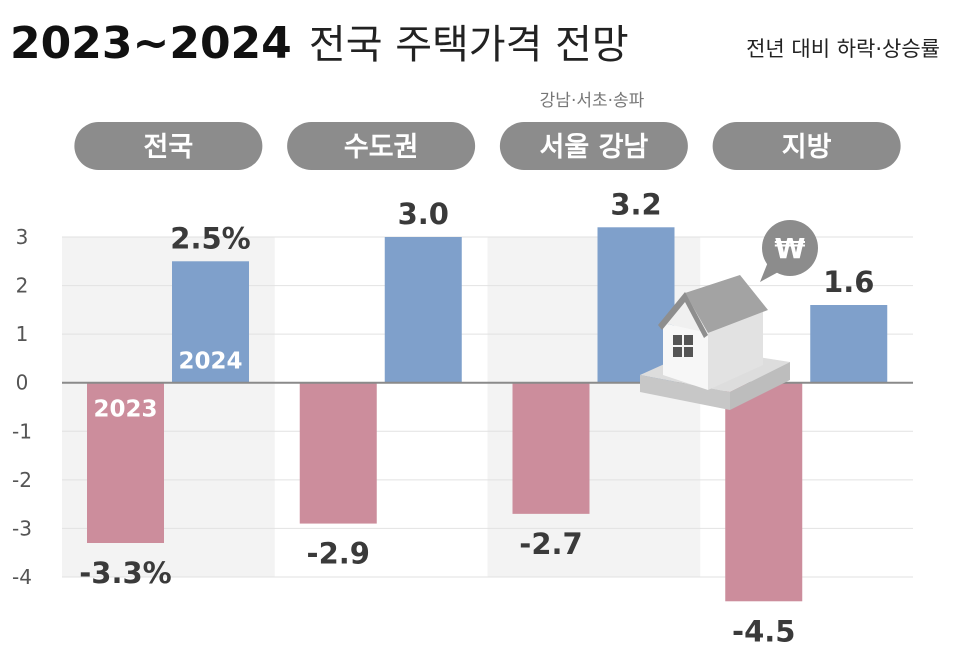  What do you see at coordinates (715, 342) in the screenshot?
I see `house-icon` at bounding box center [715, 342].